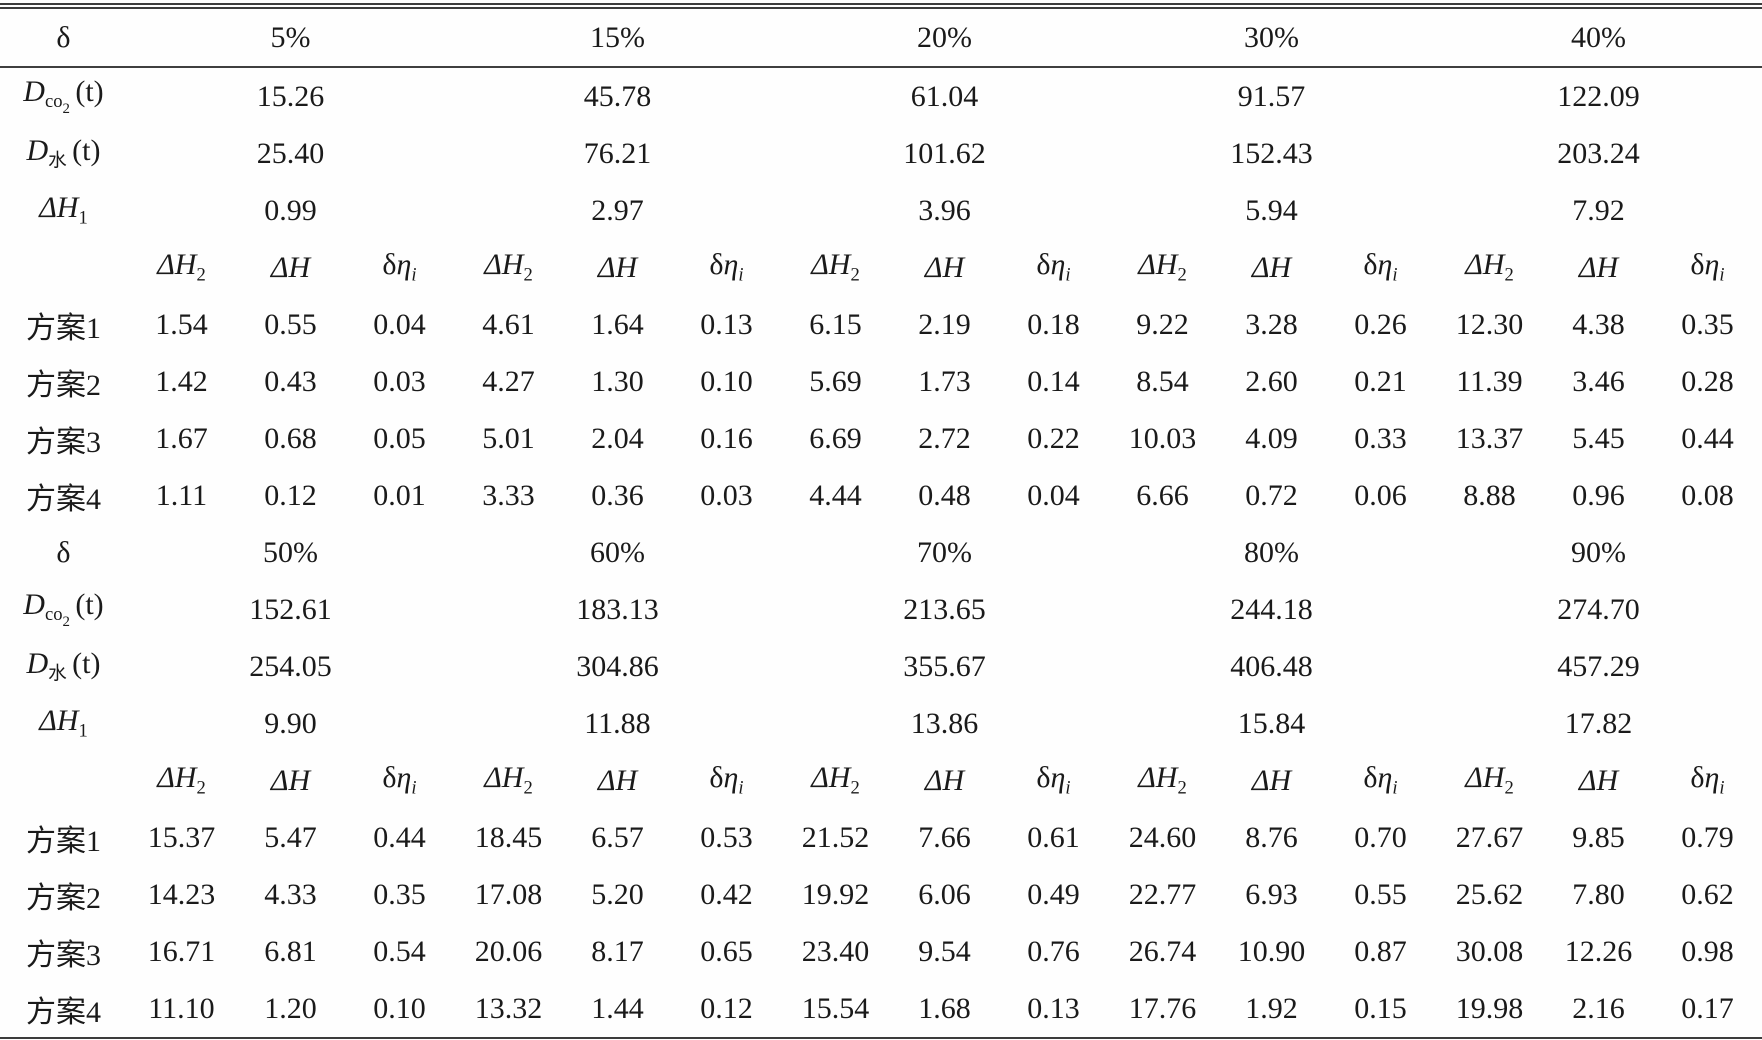 The image size is (1762, 1040). What do you see at coordinates (881, 210) in the screenshot?
I see `dh1-row: ΔH1 0.99 2.97 3.96 5.94 7.92` at bounding box center [881, 210].